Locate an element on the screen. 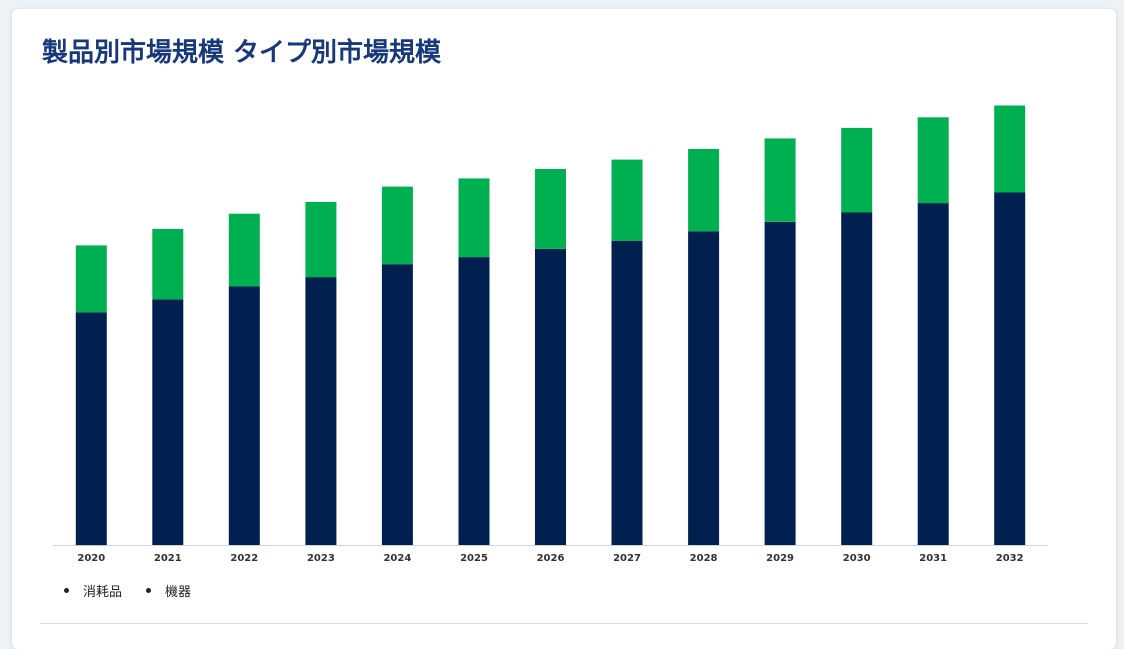  bar-consumables-2030 is located at coordinates (857, 379).